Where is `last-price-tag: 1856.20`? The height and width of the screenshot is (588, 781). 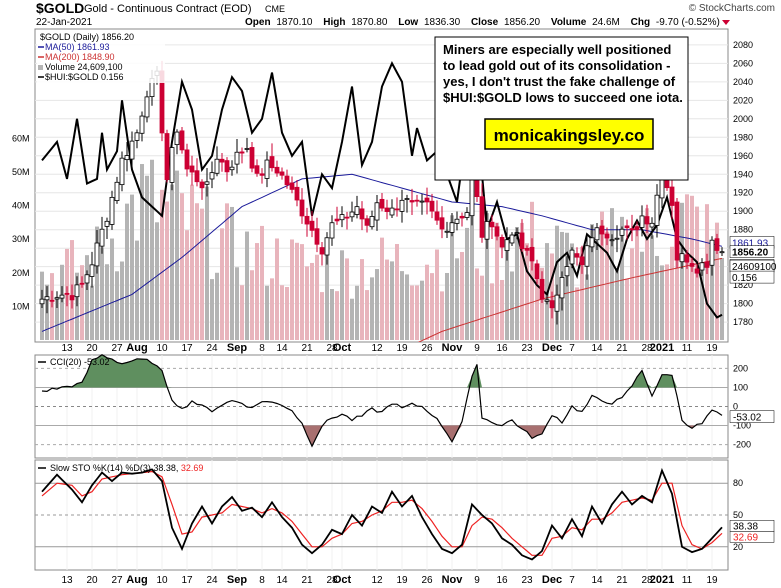 last-price-tag: 1856.20 is located at coordinates (750, 253).